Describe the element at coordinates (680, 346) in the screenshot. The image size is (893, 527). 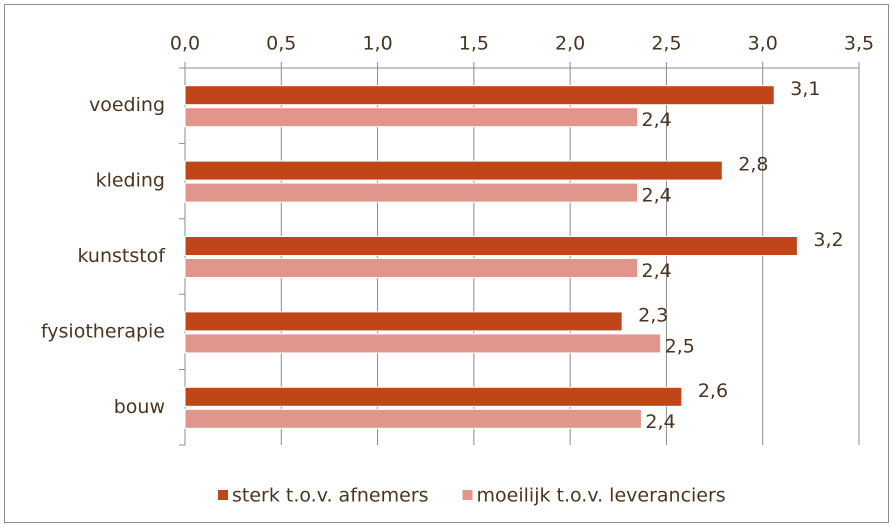
I see `value-label: 2,5` at that location.